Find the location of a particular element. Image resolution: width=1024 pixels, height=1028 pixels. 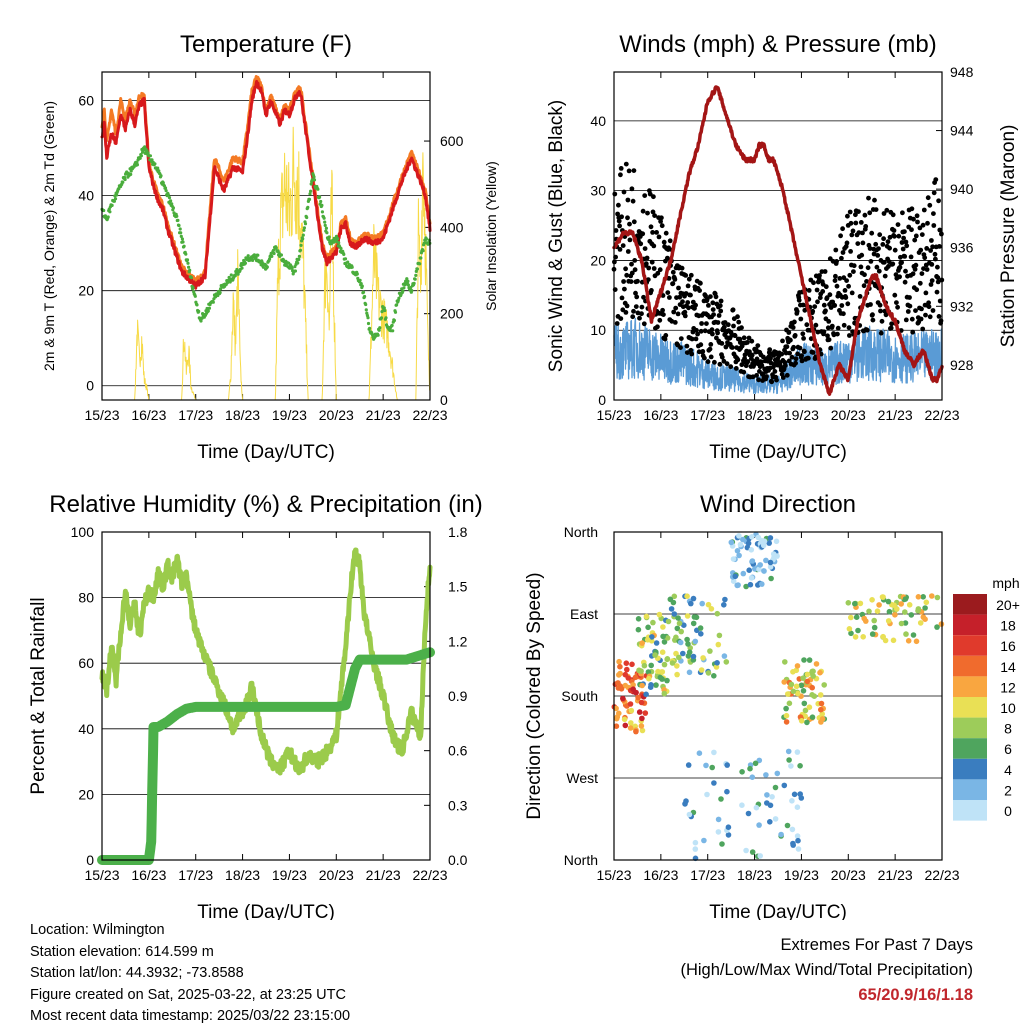

elevation-text: Station elevation: 614.599 m is located at coordinates (122, 951).